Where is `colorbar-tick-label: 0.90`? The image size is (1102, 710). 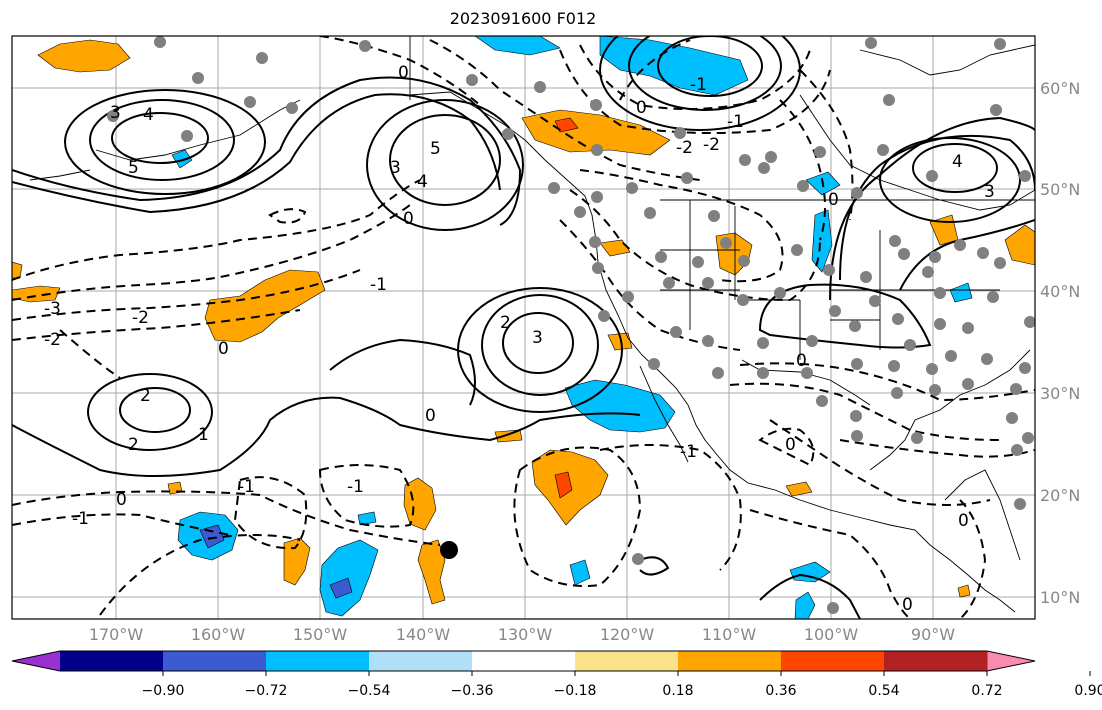 colorbar-tick-label: 0.90 is located at coordinates (1088, 691).